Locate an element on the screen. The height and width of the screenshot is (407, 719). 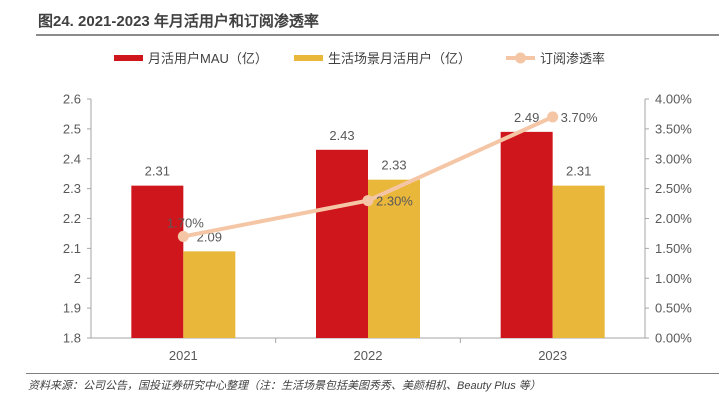
right-axis-tick-label: 3.00% is located at coordinates (673, 158).